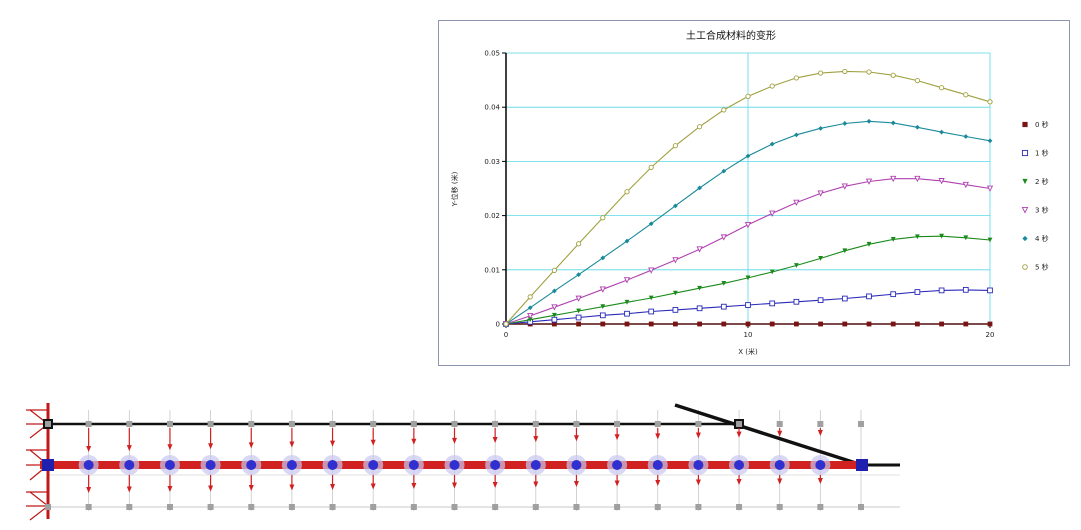  Describe the element at coordinates (492, 108) in the screenshot. I see `y-tick-label: 0.04` at that location.